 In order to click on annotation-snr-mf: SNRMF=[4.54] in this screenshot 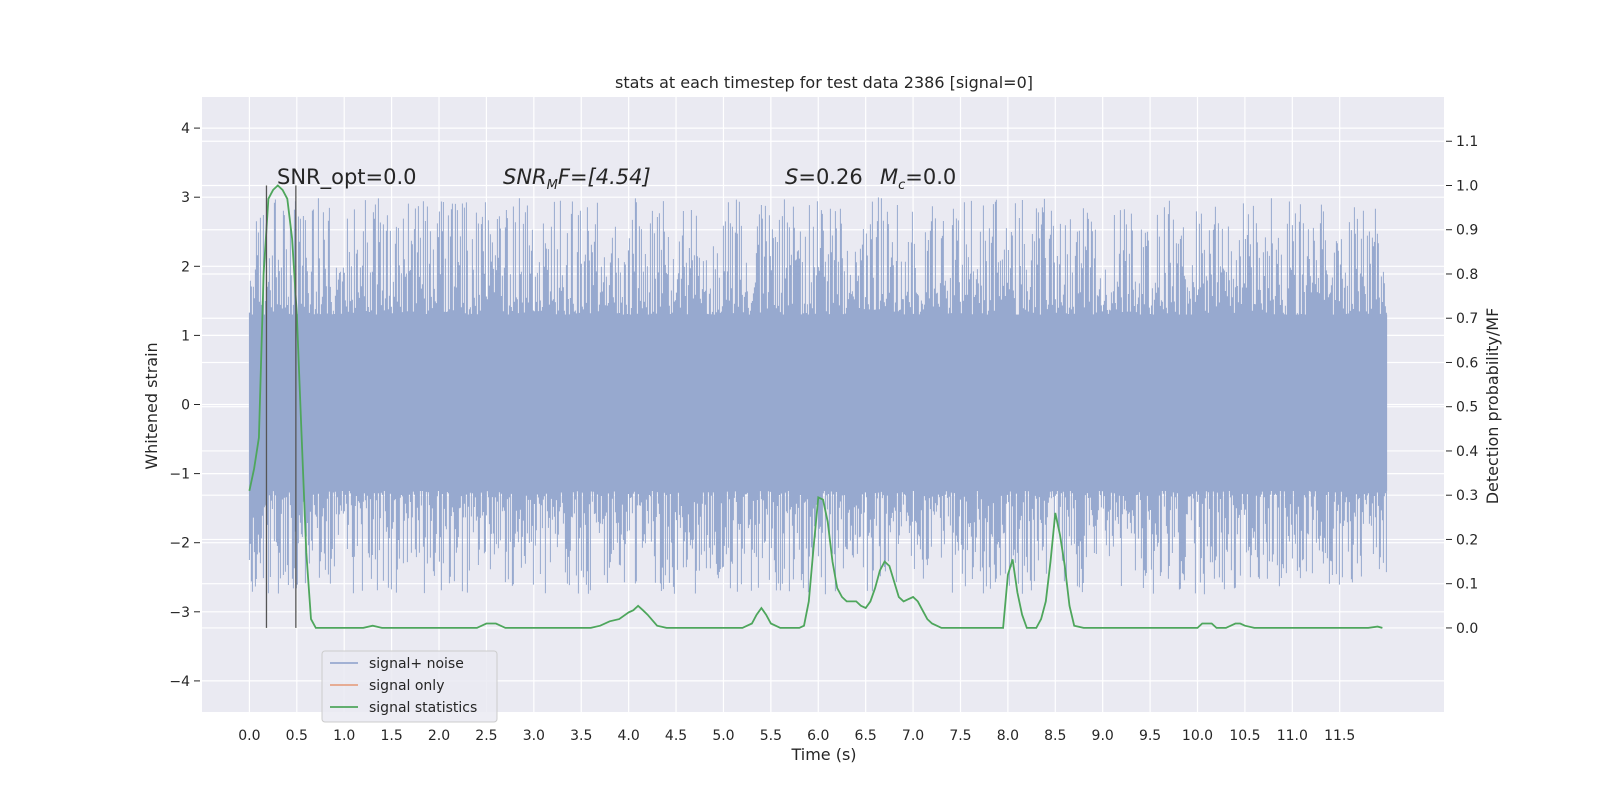, I will do `click(577, 179)`.